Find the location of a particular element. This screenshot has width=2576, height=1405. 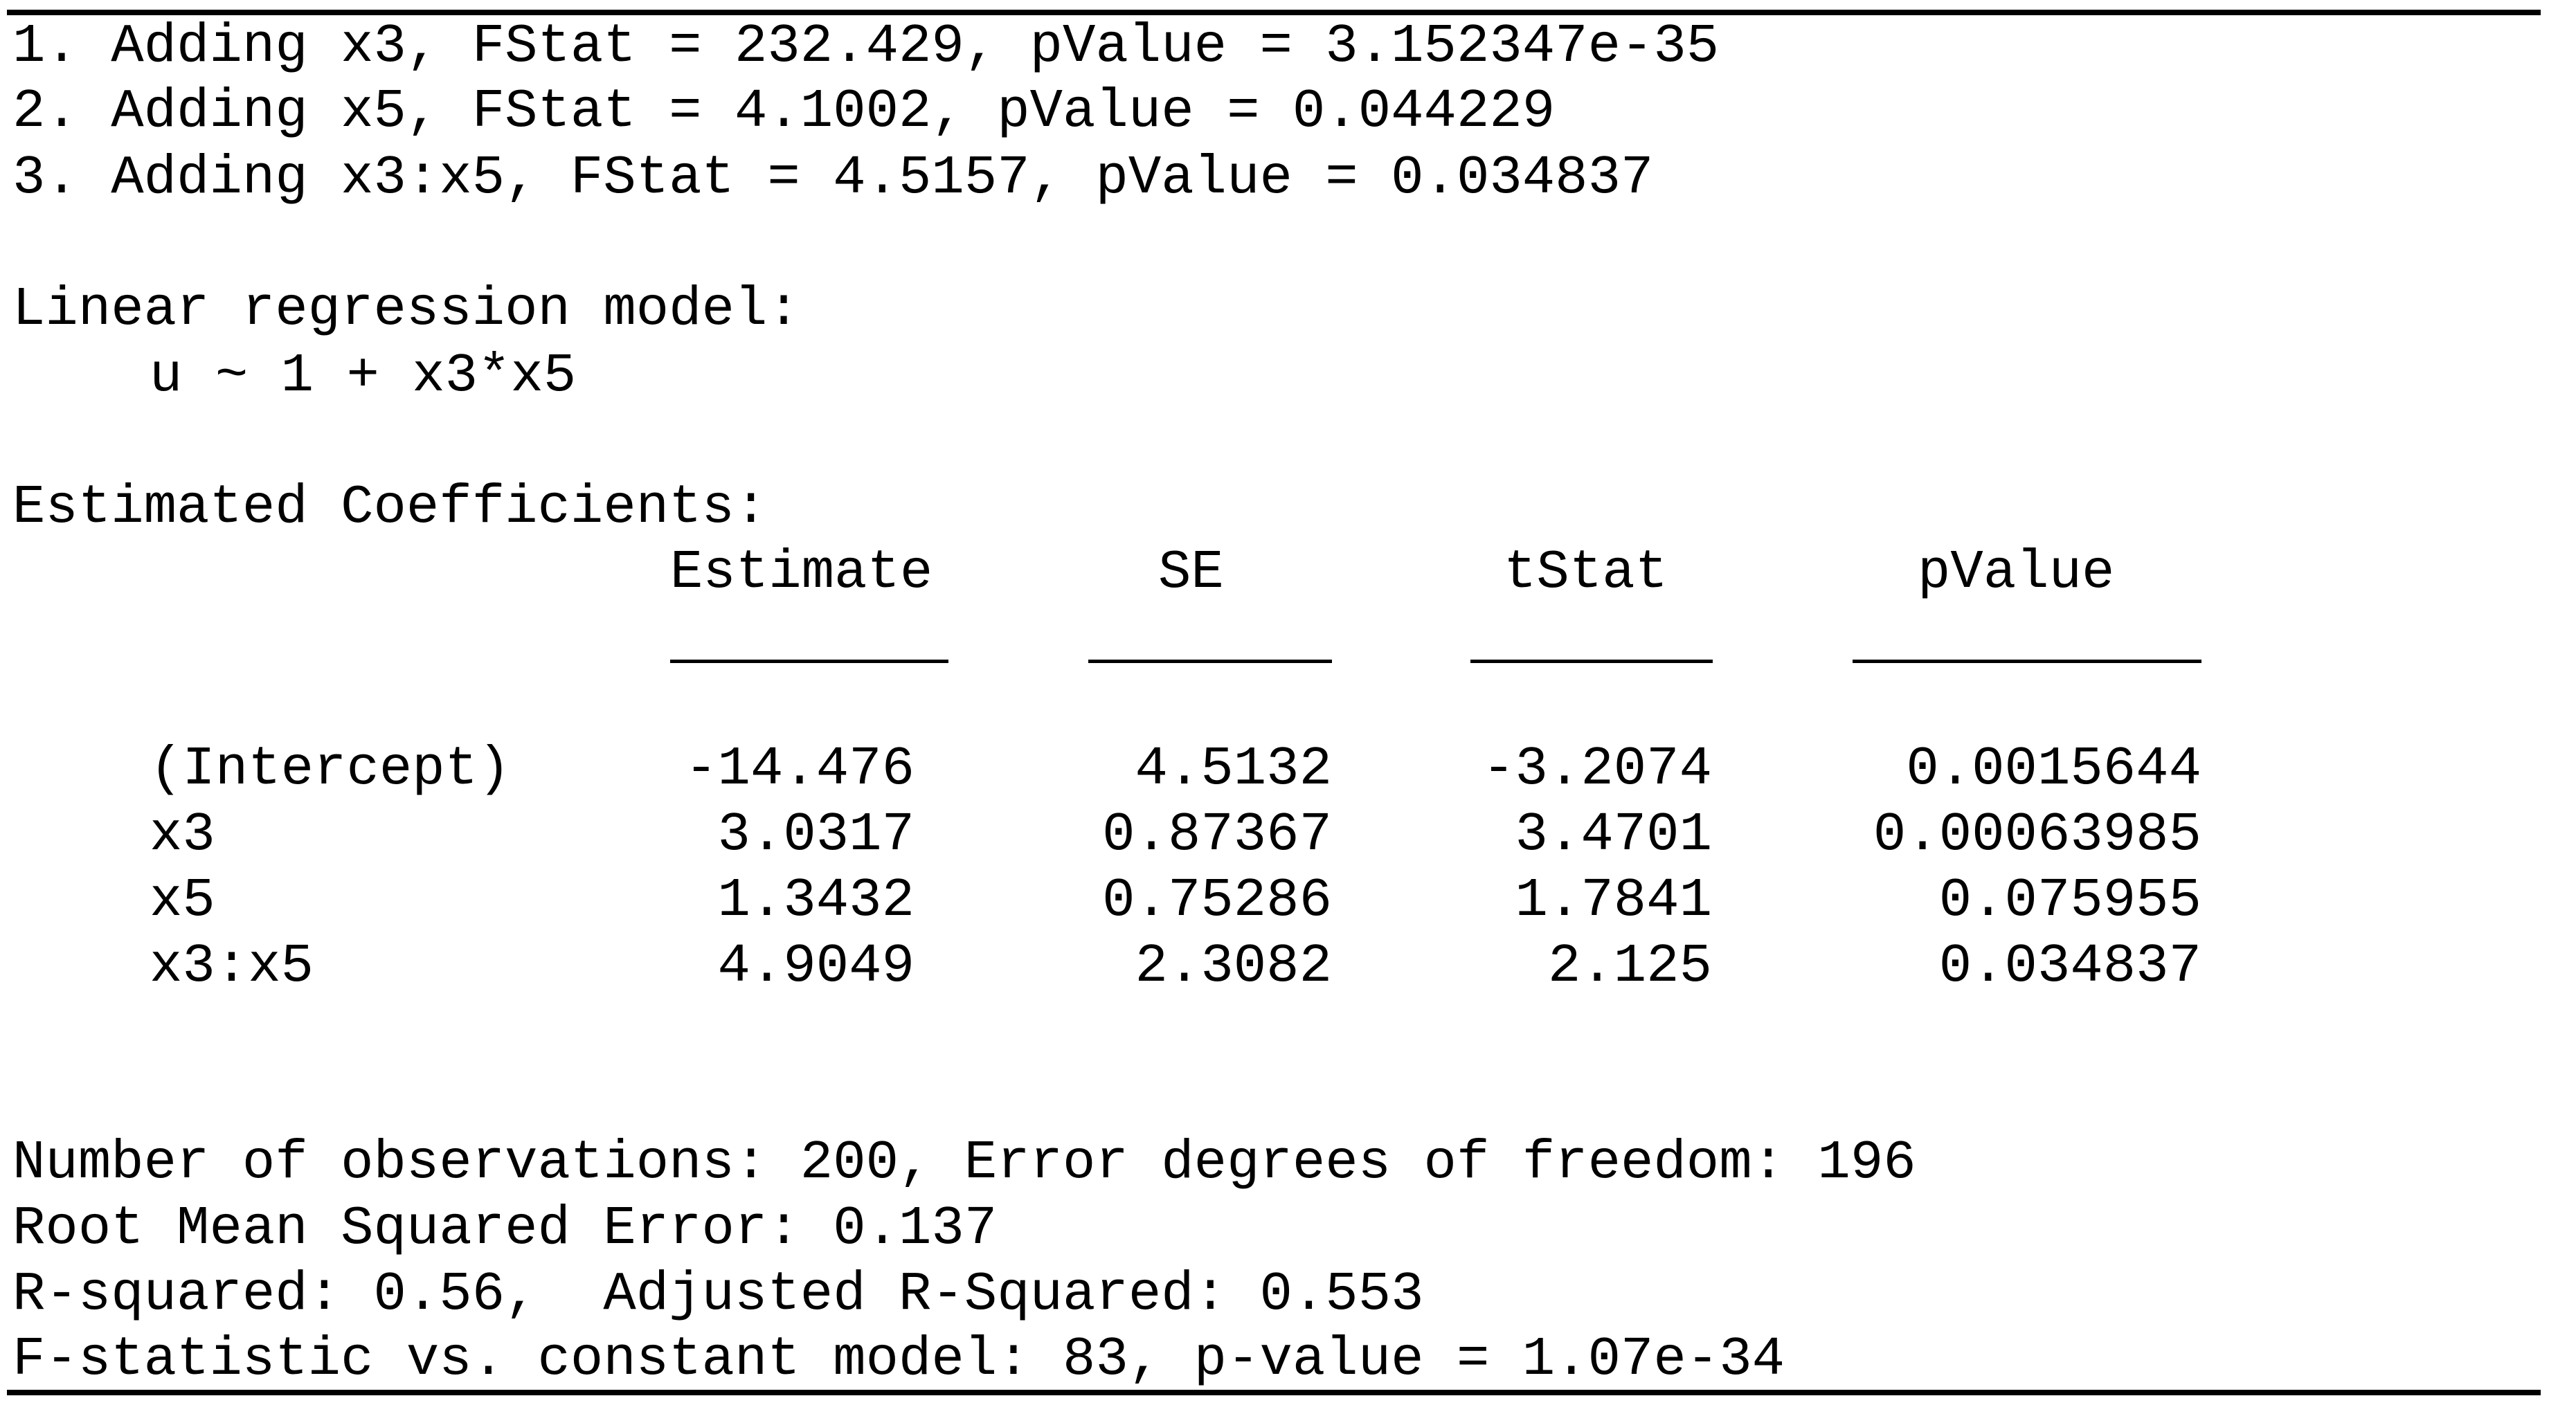

row-intercept-estimate: -14.476 is located at coordinates (800, 769).